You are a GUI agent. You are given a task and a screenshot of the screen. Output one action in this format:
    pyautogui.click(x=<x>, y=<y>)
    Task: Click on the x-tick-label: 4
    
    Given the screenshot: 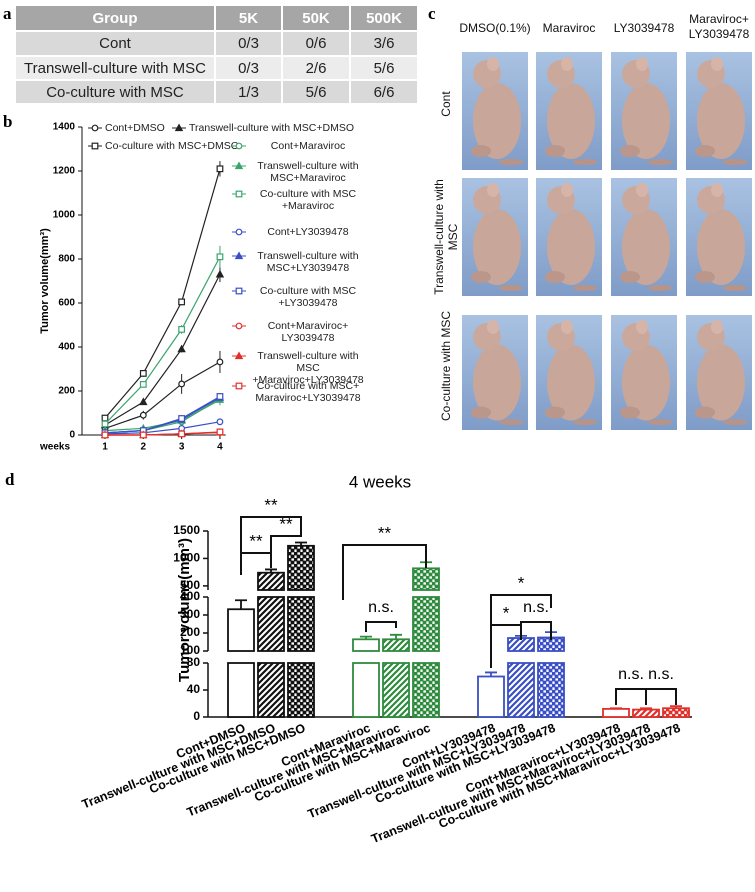 What is the action you would take?
    pyautogui.click(x=220, y=447)
    